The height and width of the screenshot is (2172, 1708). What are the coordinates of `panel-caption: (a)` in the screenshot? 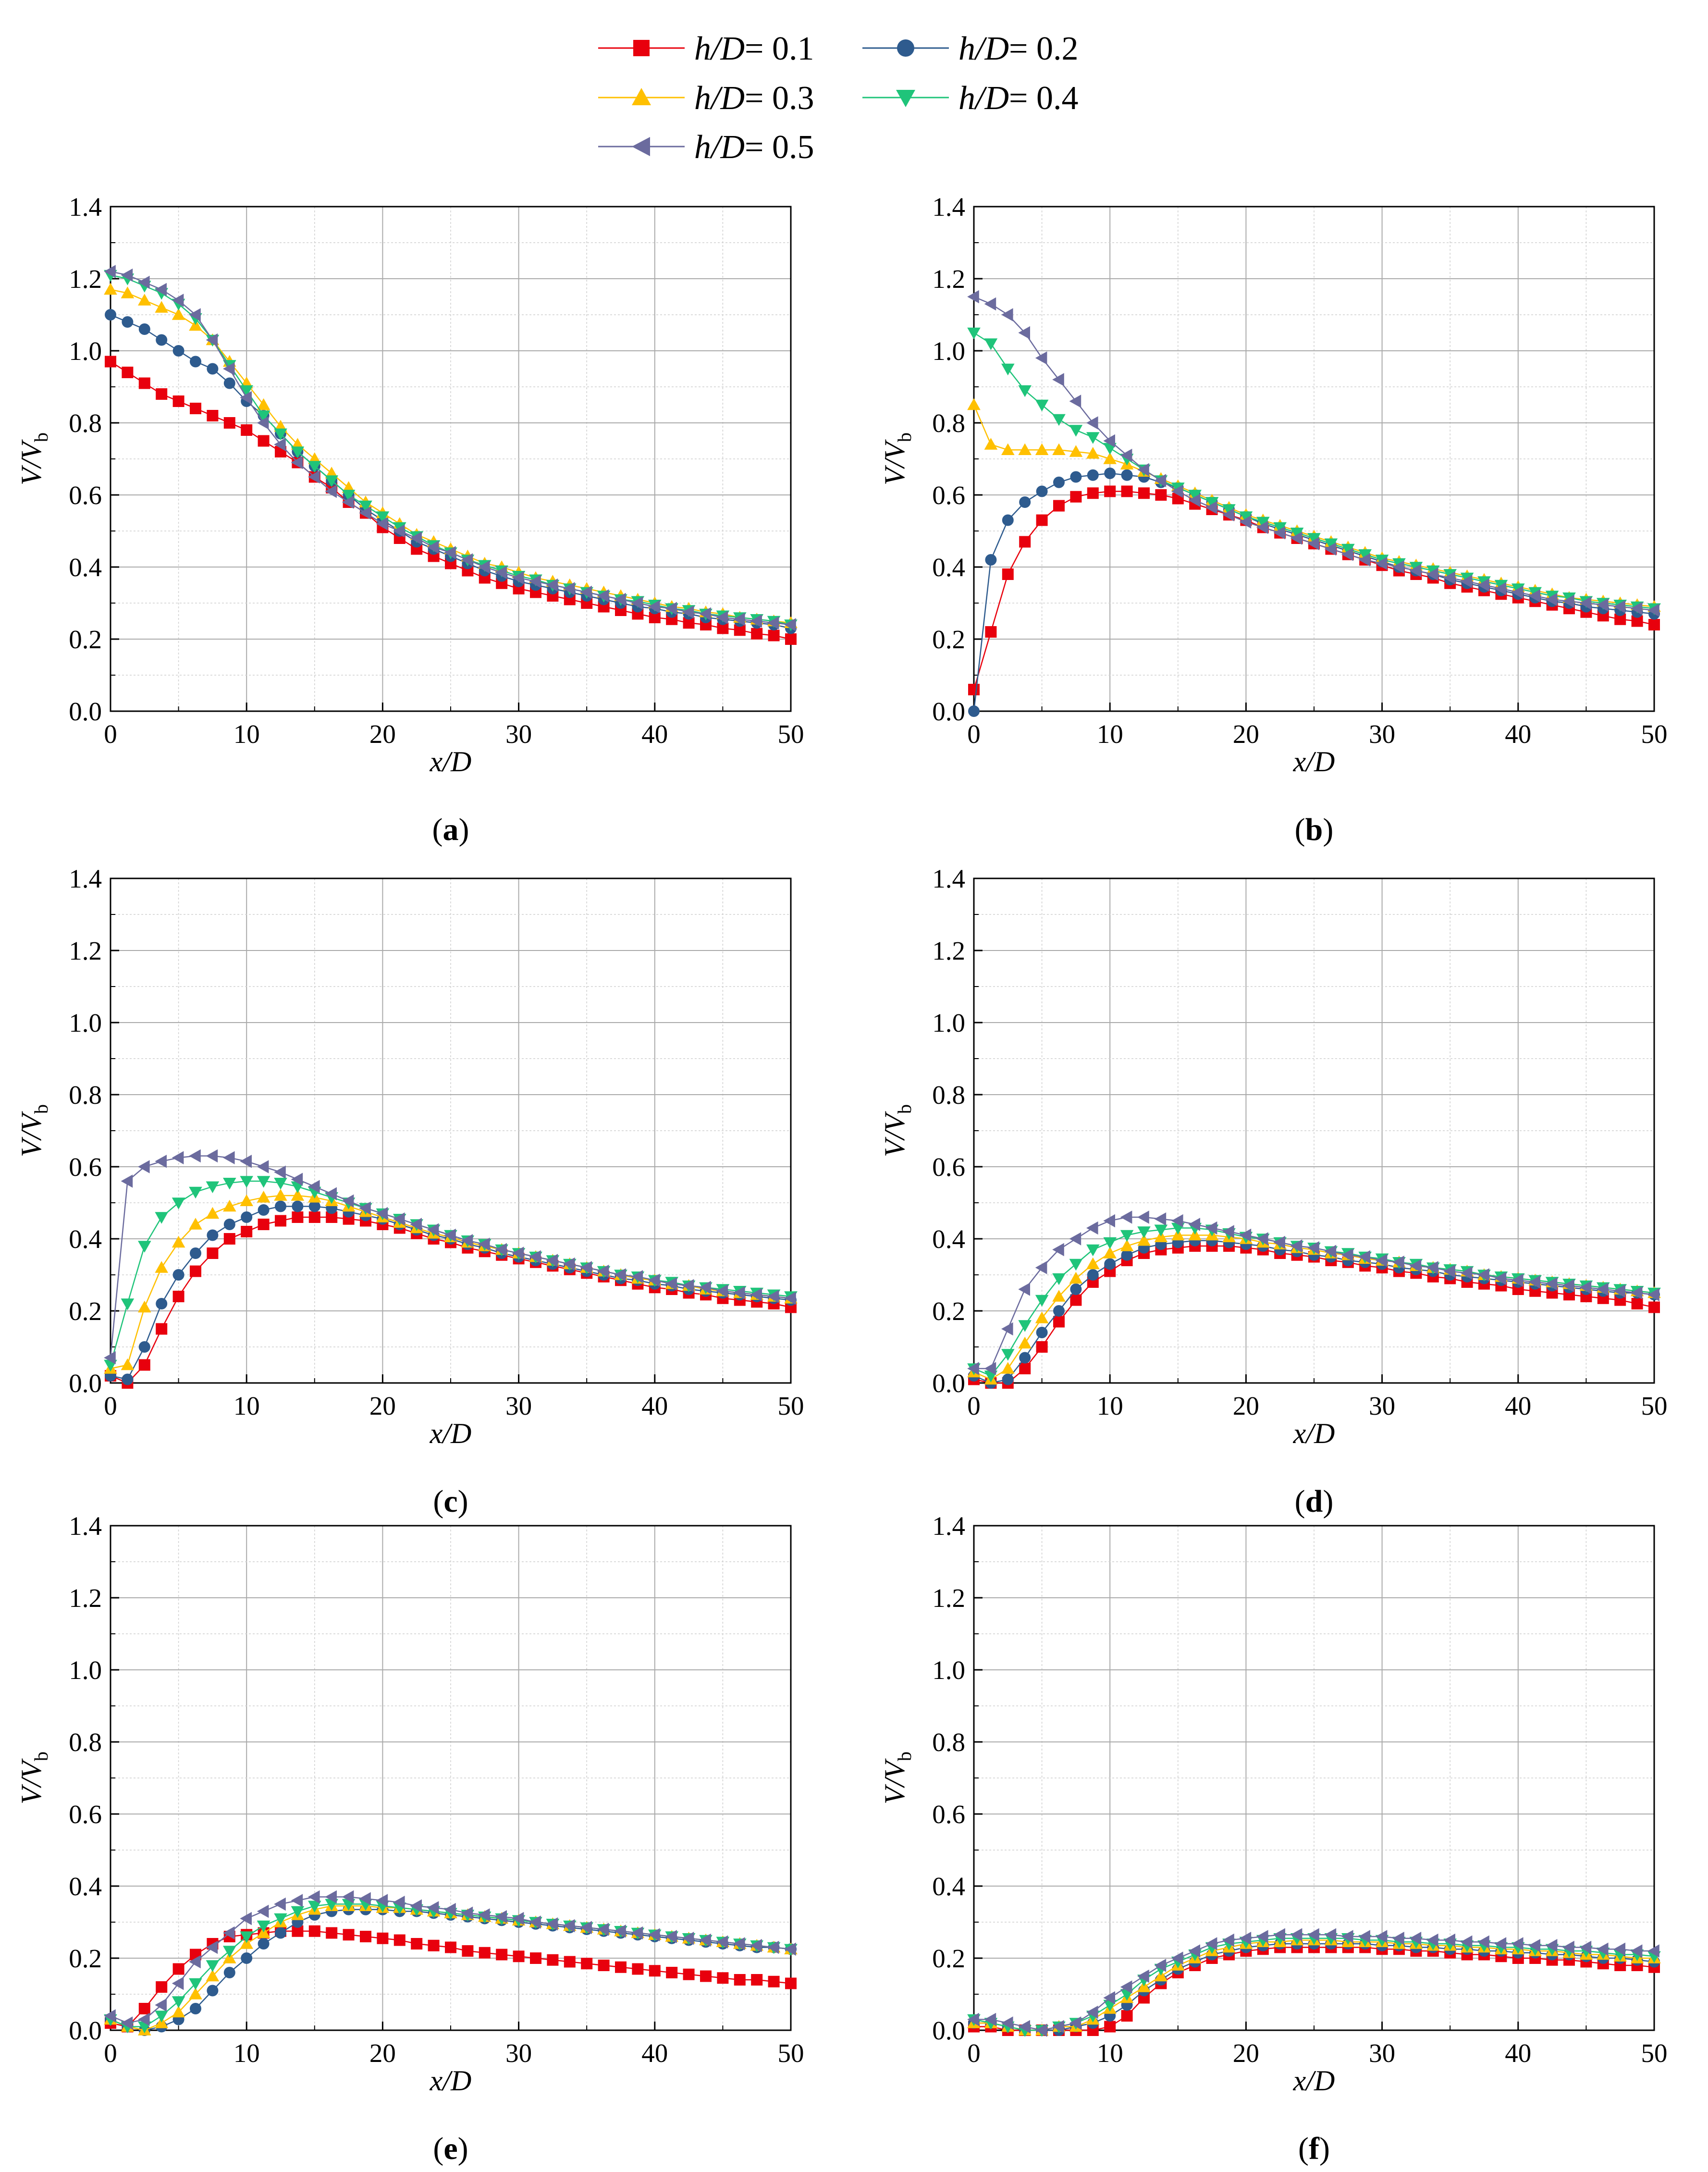 It's located at (450, 829).